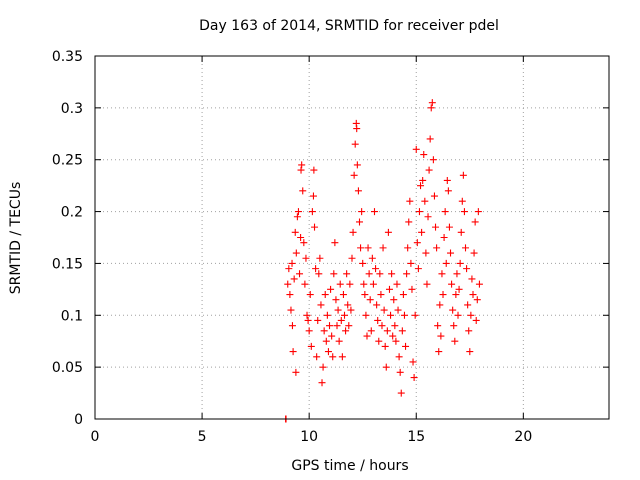  What do you see at coordinates (202, 437) in the screenshot?
I see `x-tick-label: 5` at bounding box center [202, 437].